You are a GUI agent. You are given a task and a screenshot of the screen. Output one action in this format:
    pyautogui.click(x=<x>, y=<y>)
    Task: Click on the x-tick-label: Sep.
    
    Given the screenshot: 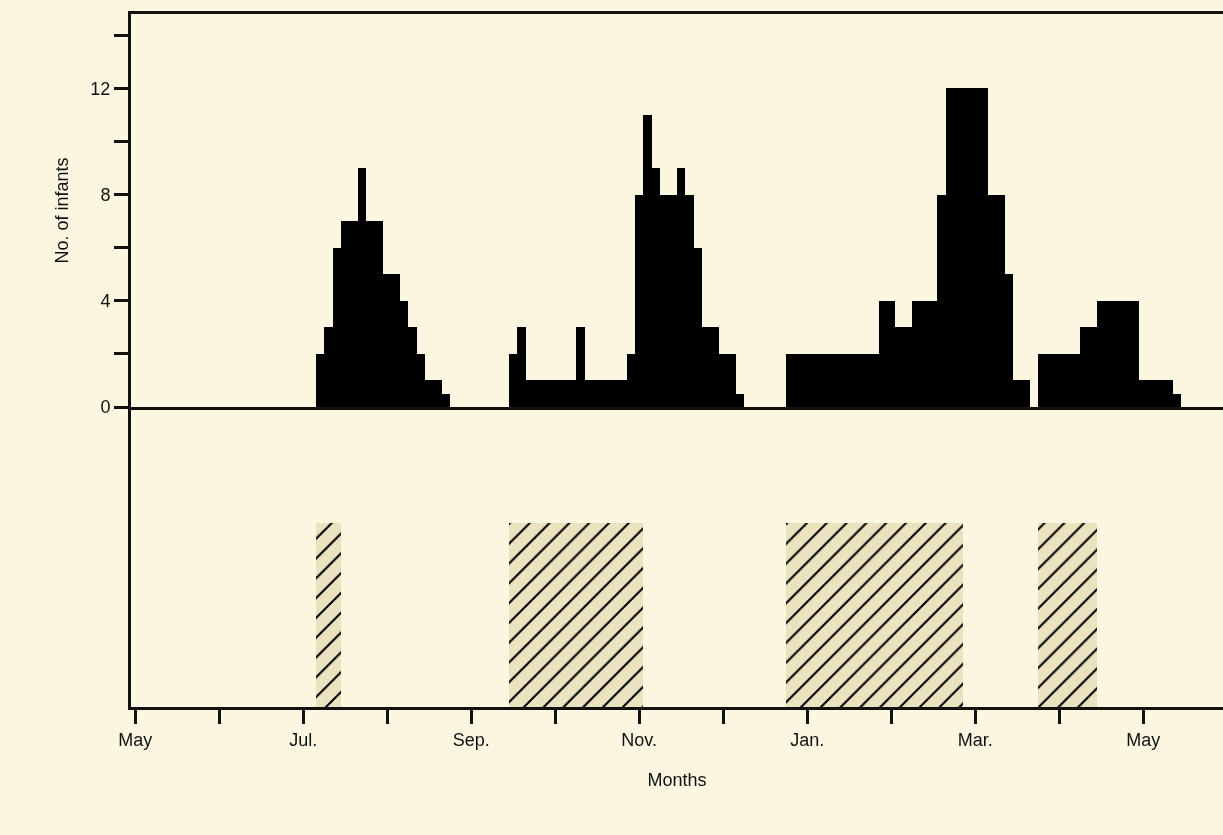 What is the action you would take?
    pyautogui.click(x=471, y=739)
    